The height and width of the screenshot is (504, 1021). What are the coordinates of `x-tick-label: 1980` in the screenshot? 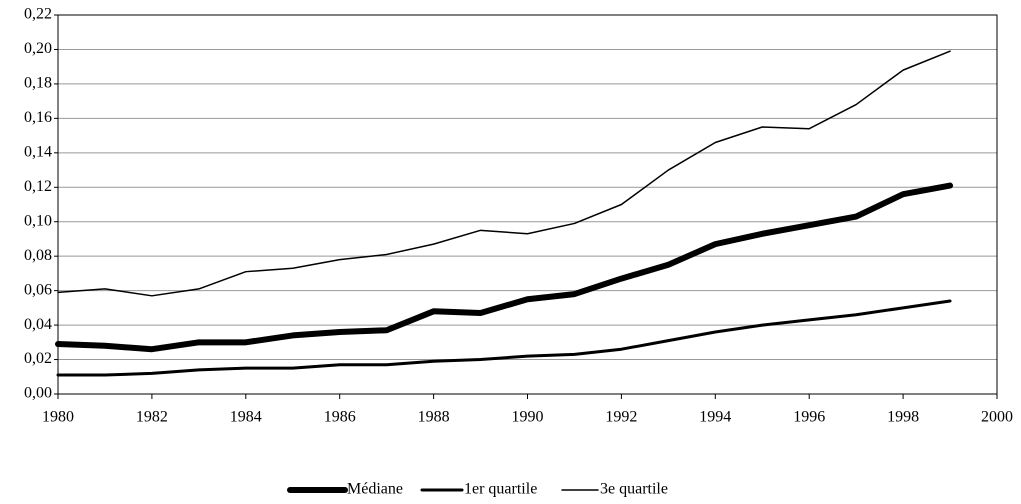 It's located at (58, 417).